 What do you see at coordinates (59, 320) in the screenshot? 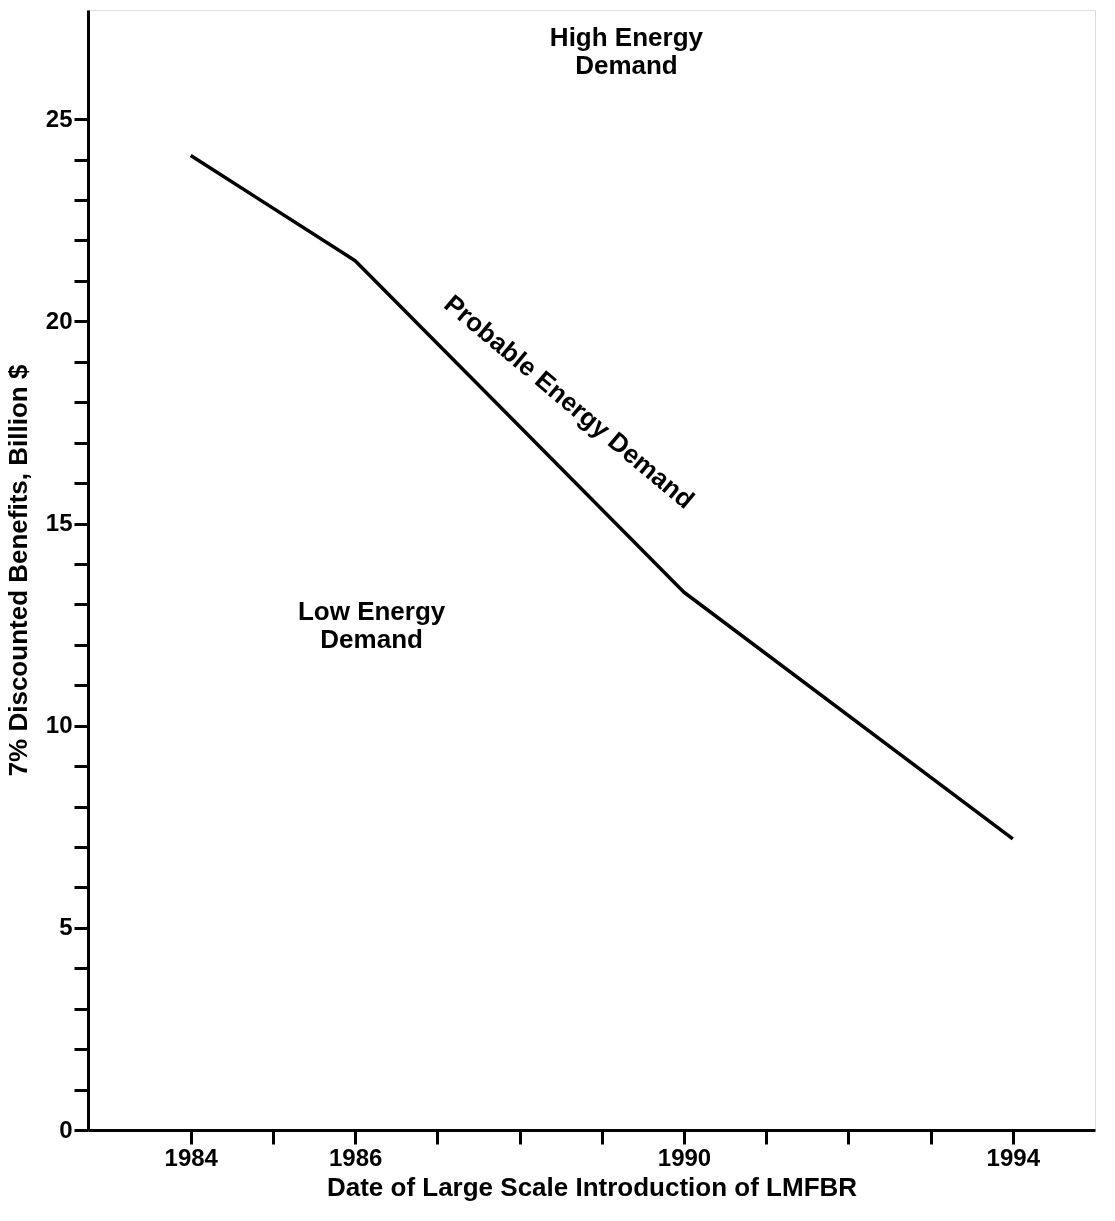
I see `y-tick-label: 20` at bounding box center [59, 320].